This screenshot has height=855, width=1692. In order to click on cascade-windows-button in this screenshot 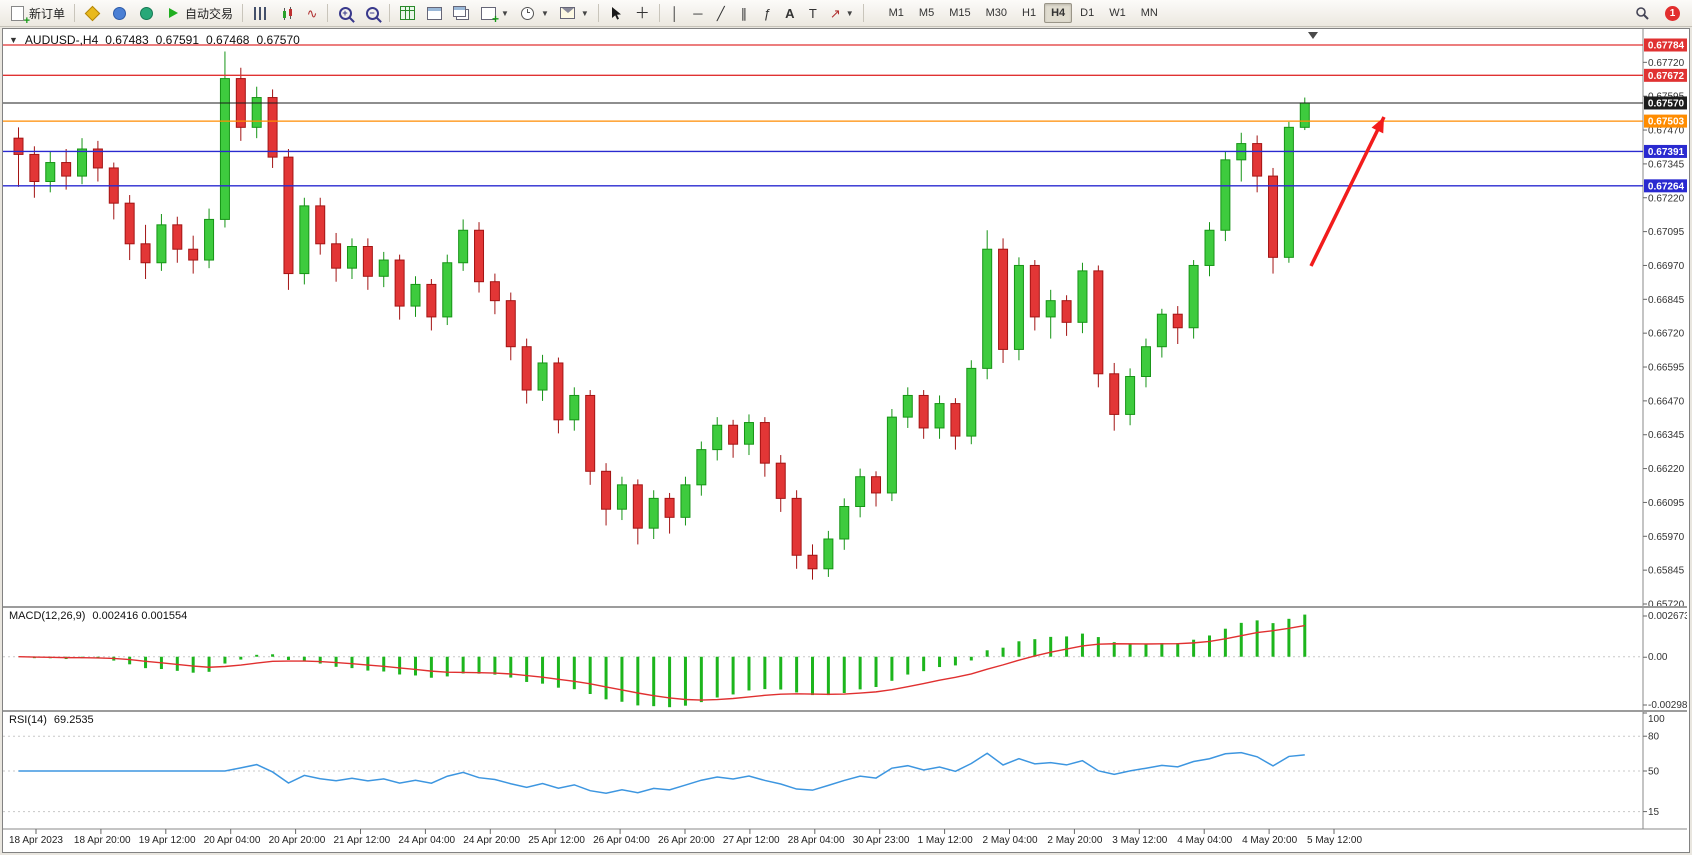, I will do `click(461, 13)`.